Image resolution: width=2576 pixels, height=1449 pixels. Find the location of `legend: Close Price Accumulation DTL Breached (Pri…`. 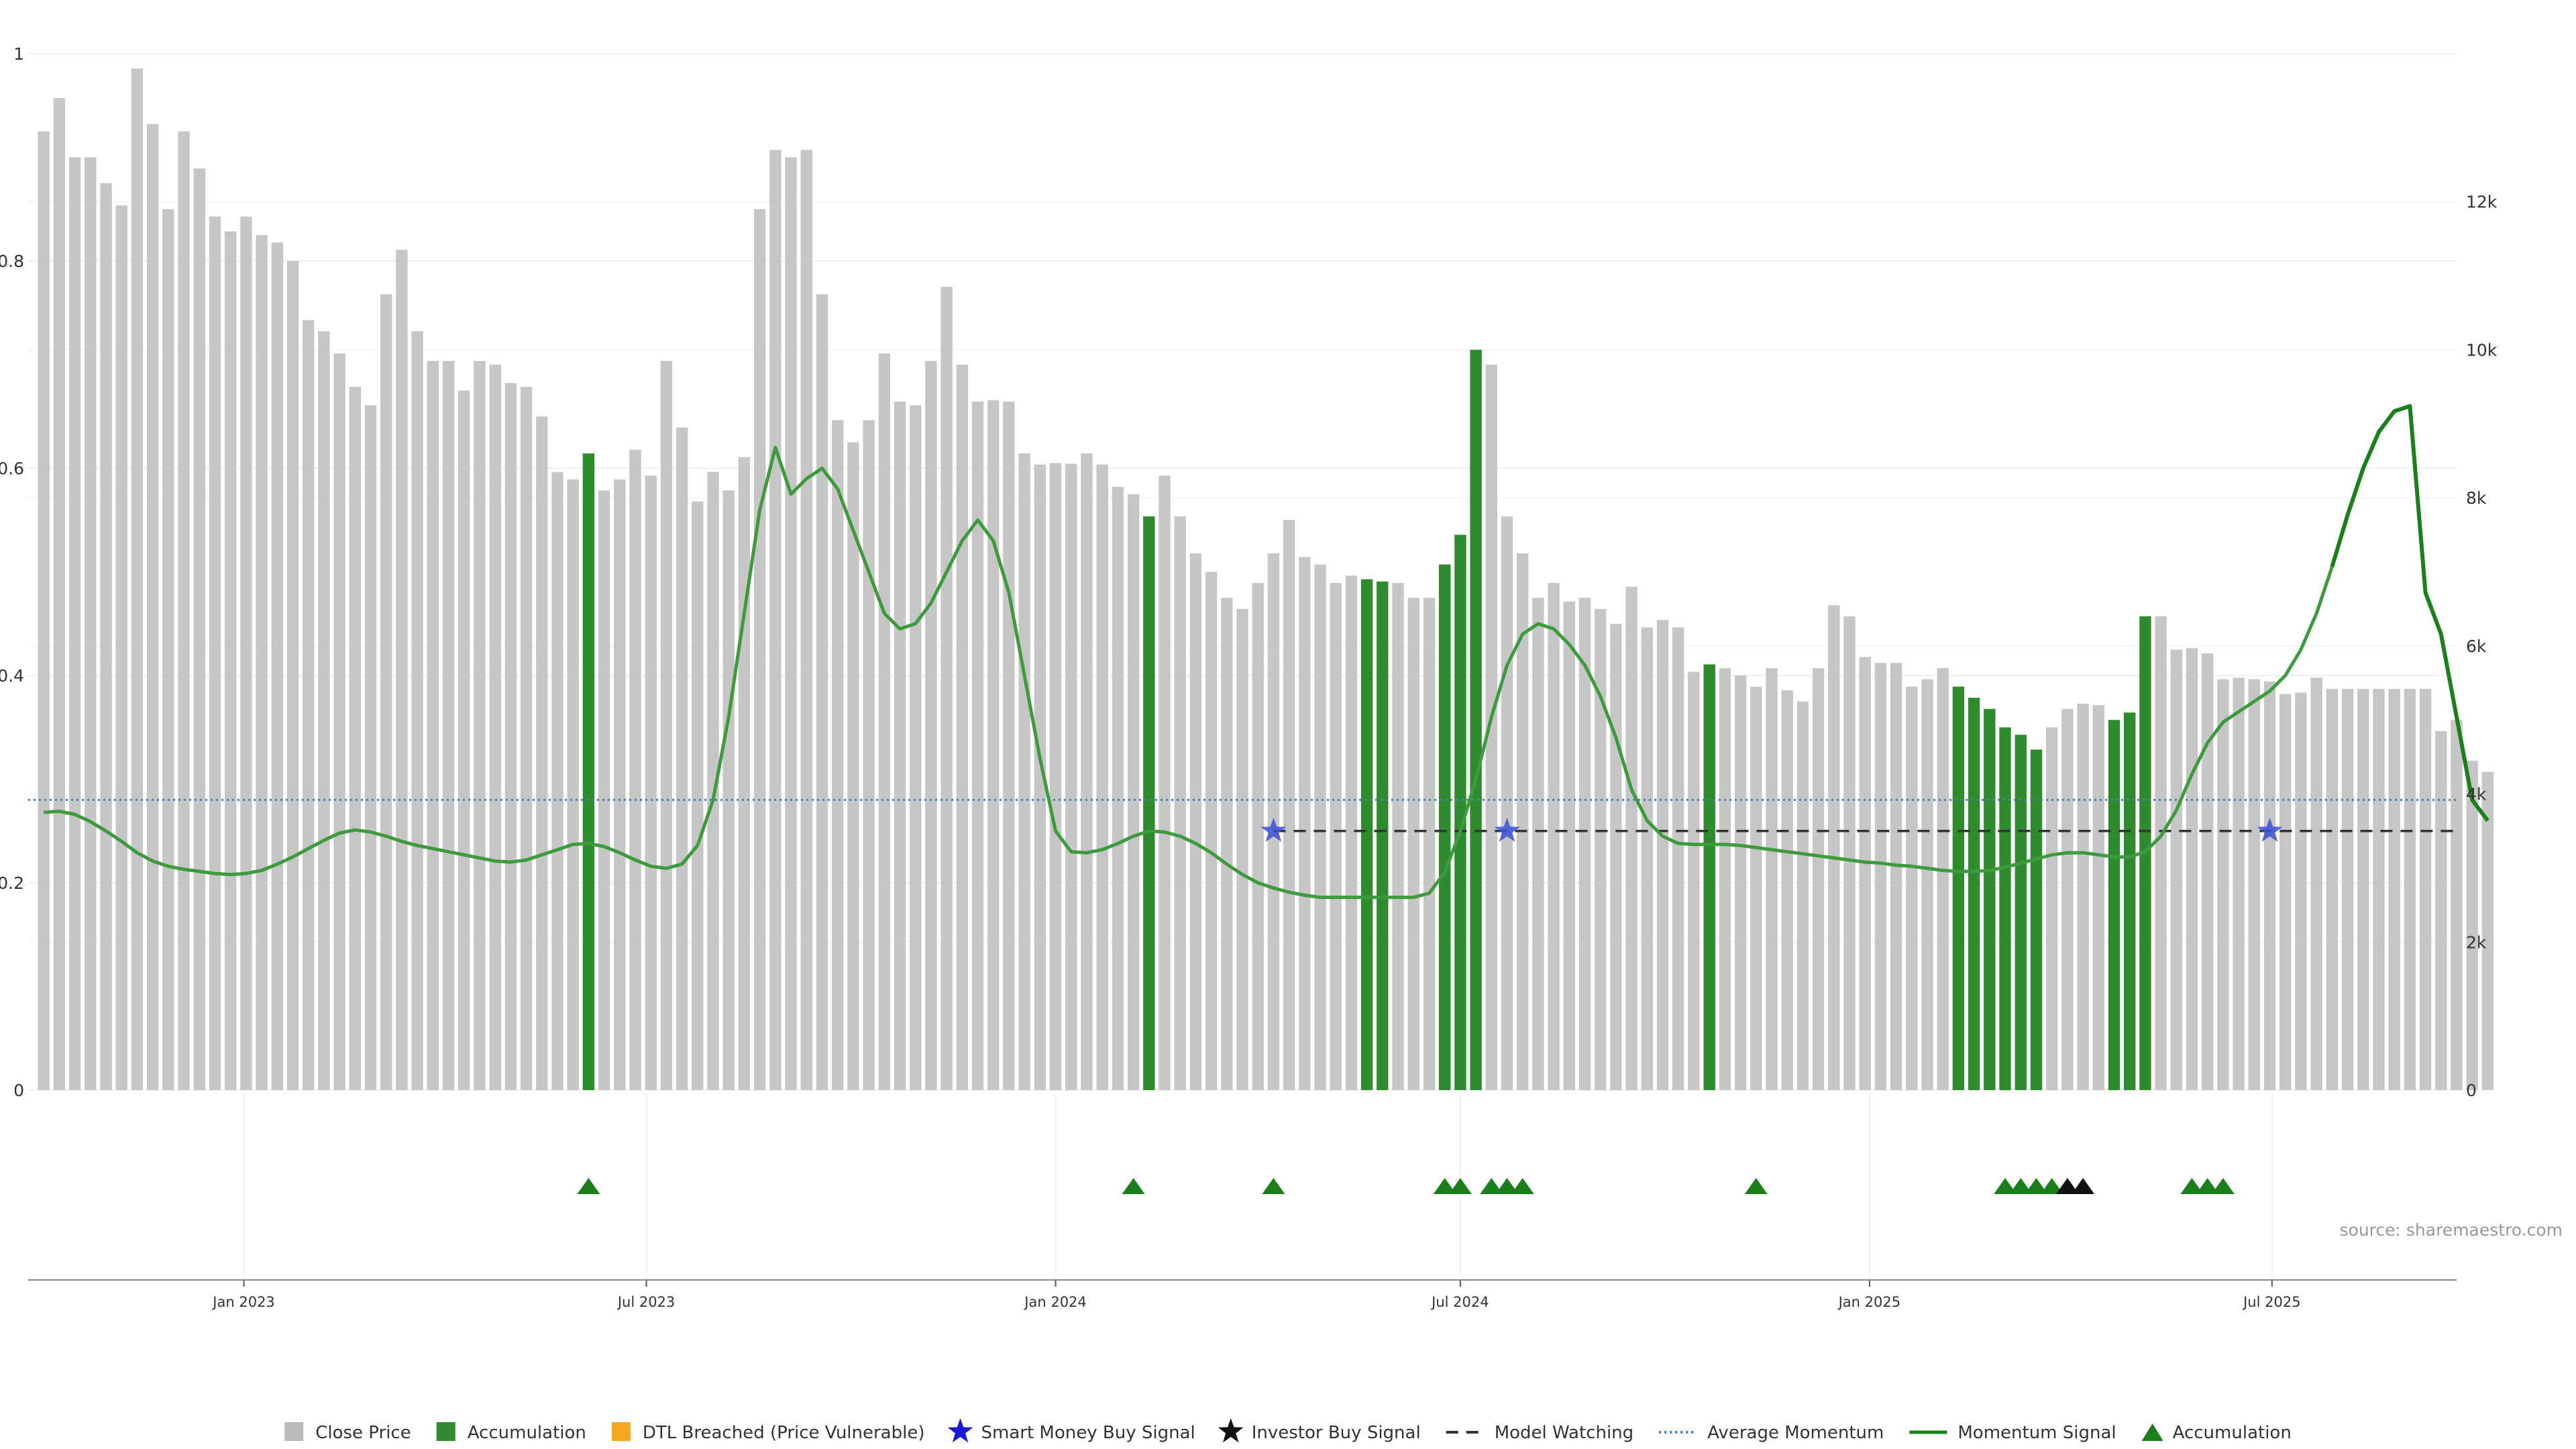

legend: Close Price Accumulation DTL Breached (Pri… is located at coordinates (1288, 1430).